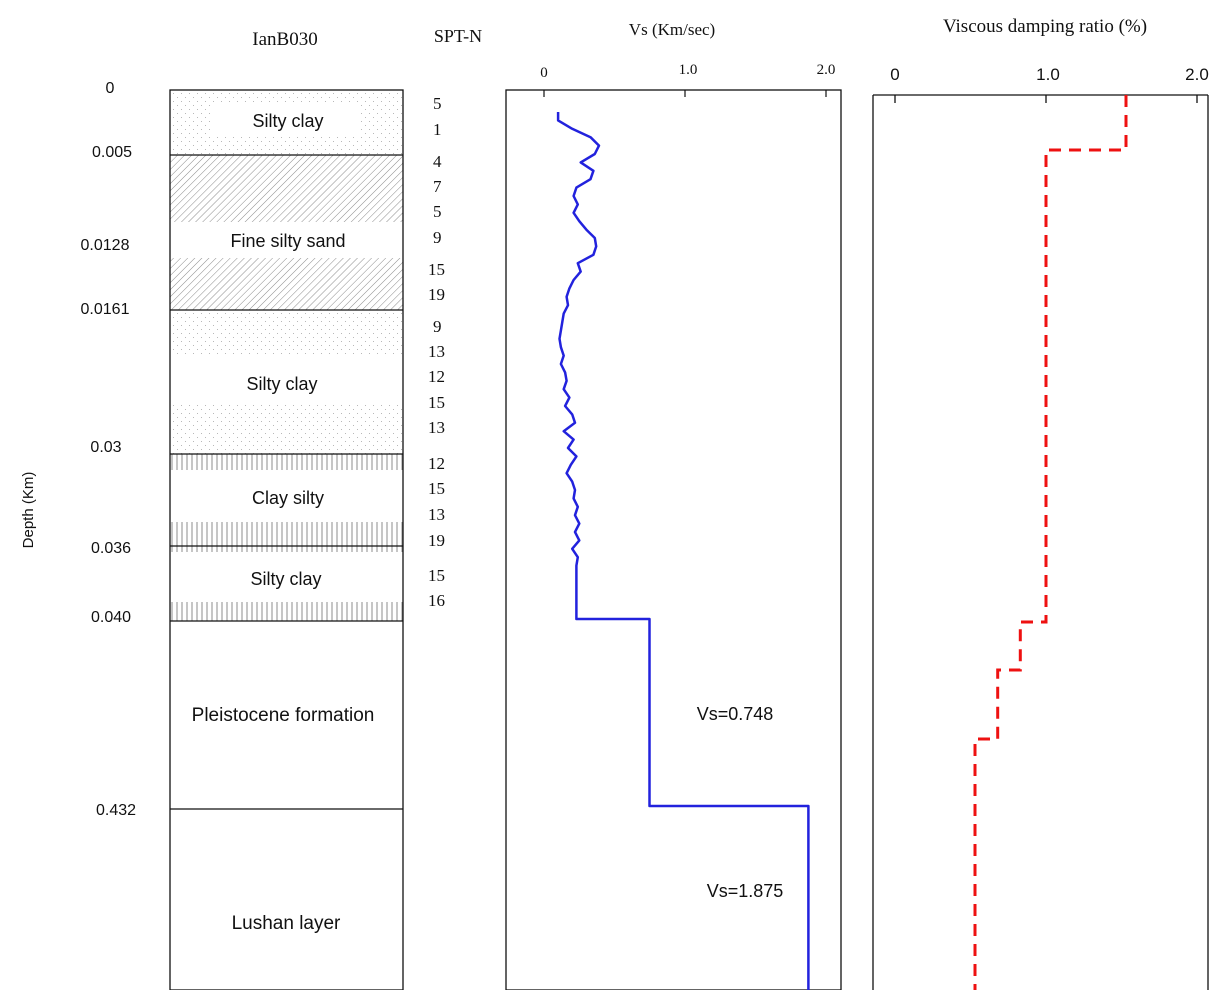 This screenshot has width=1223, height=990. I want to click on depth-axis-label: Depth (Km), so click(28, 510).